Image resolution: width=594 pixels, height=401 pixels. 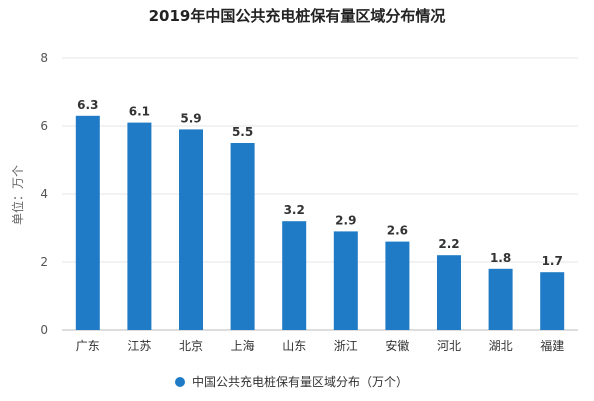 What do you see at coordinates (87, 105) in the screenshot?
I see `value-label: 6.3` at bounding box center [87, 105].